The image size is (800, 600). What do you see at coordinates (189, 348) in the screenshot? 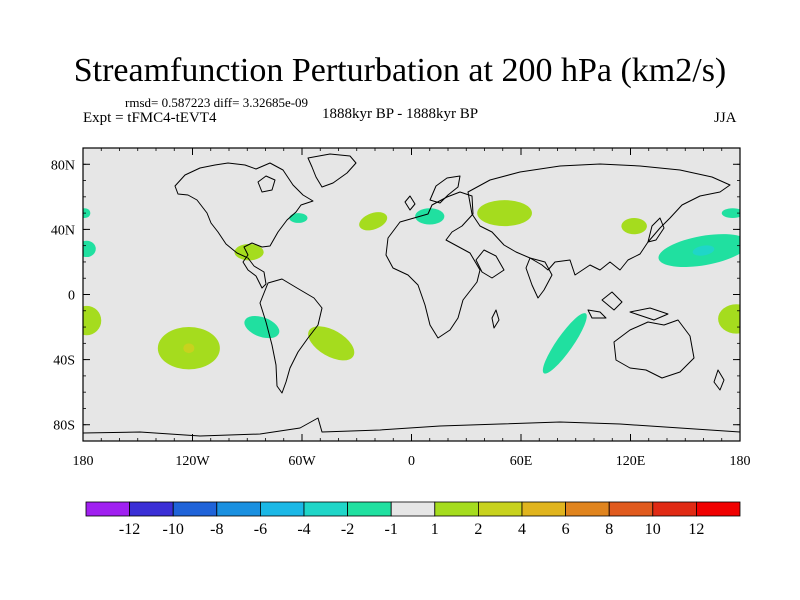
I see `anomaly-core-spac-central` at bounding box center [189, 348].